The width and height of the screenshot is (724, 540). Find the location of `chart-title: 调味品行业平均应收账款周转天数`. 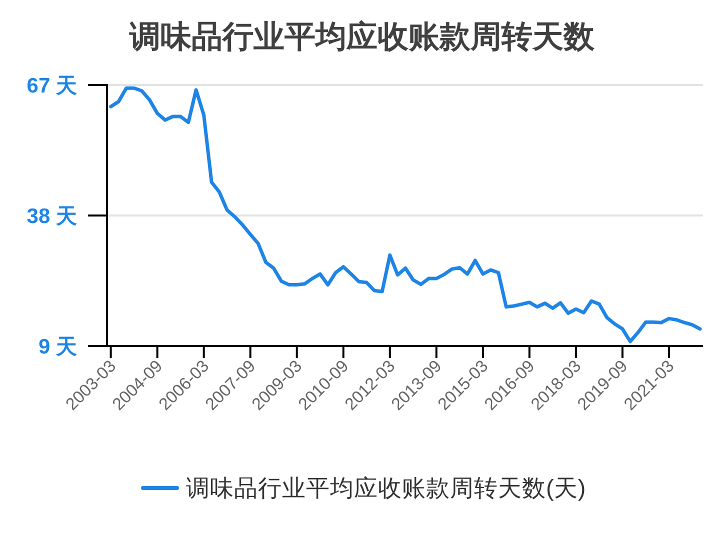

chart-title: 调味品行业平均应收账款周转天数 is located at coordinates (362, 36).